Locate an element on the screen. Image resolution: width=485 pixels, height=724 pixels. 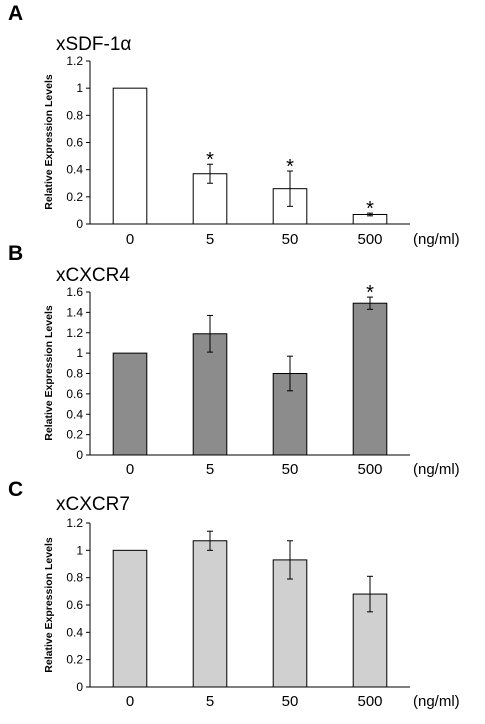
panel-letter: B is located at coordinates (15, 253).